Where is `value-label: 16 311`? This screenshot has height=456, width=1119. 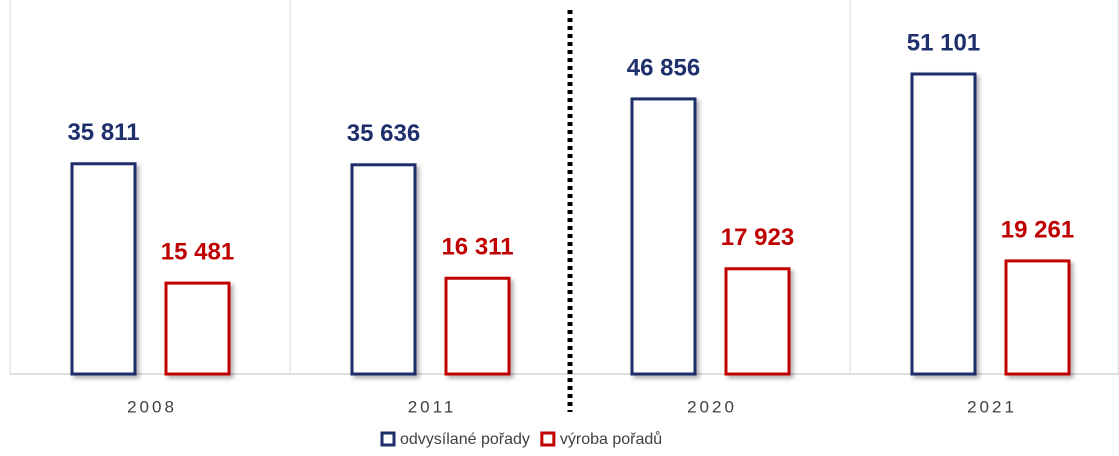 value-label: 16 311 is located at coordinates (477, 247).